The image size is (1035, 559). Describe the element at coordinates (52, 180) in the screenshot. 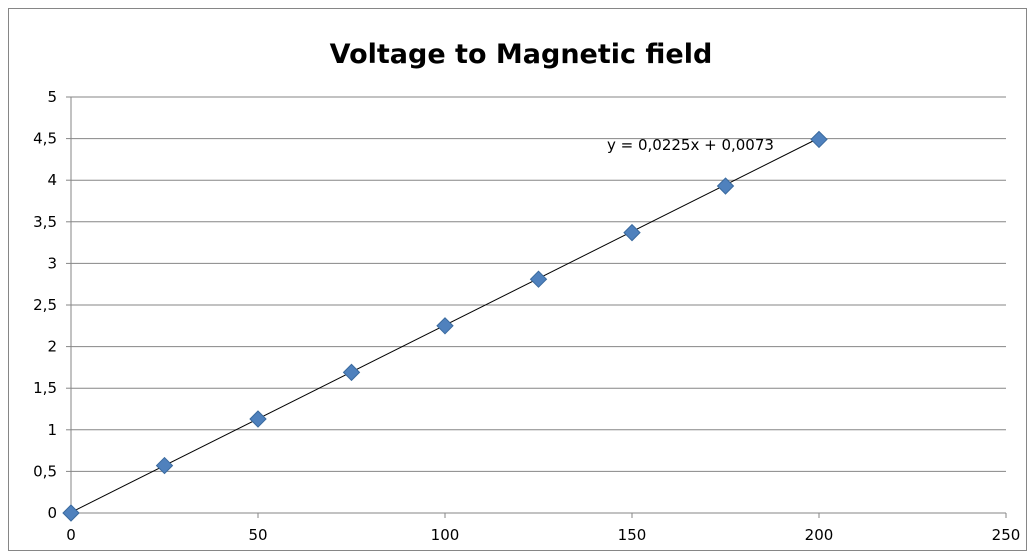

I see `y-tick-label: 4` at that location.